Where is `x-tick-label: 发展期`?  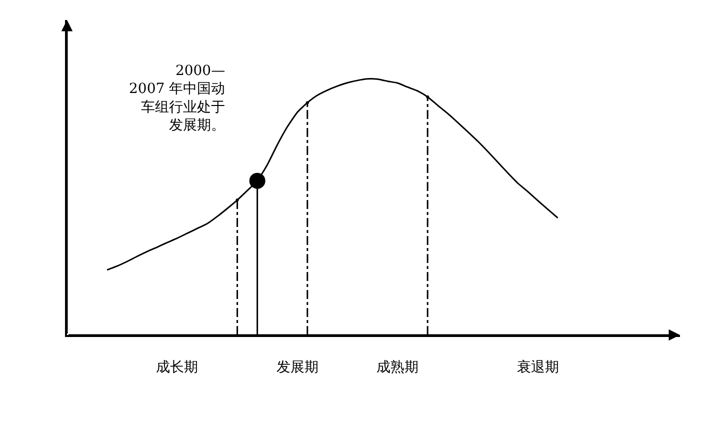 x-tick-label: 发展期 is located at coordinates (297, 368).